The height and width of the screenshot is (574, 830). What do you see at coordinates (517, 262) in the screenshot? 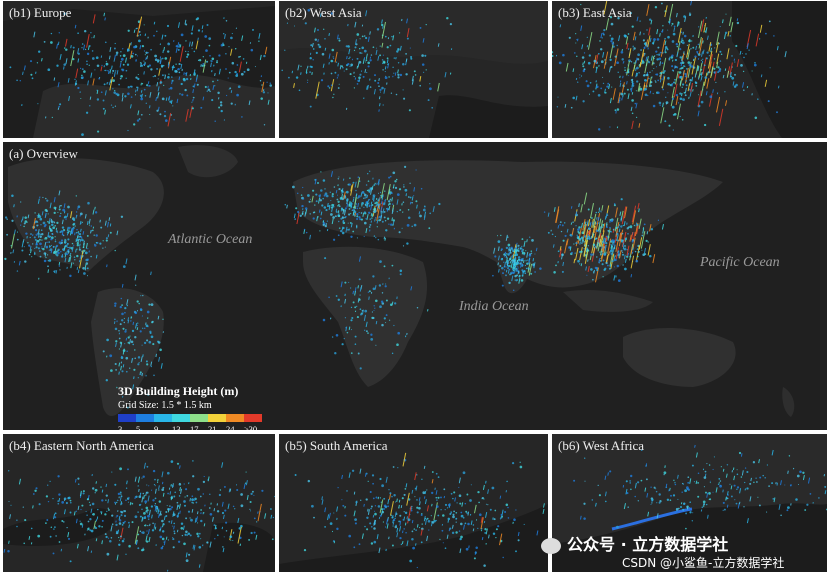
I see `density-india-overview` at bounding box center [517, 262].